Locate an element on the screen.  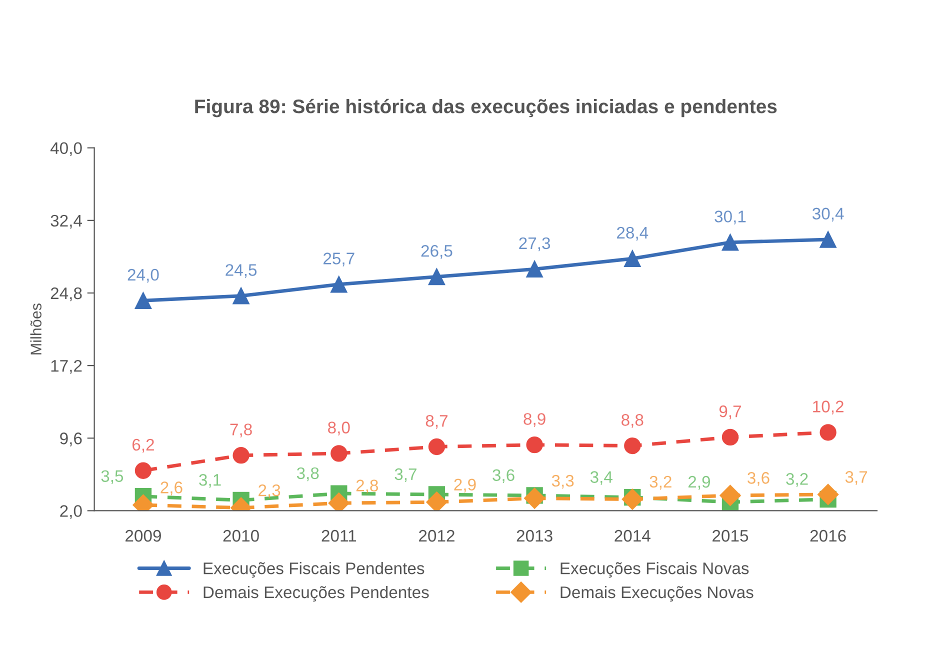
data-label: 26,5 is located at coordinates (436, 251).